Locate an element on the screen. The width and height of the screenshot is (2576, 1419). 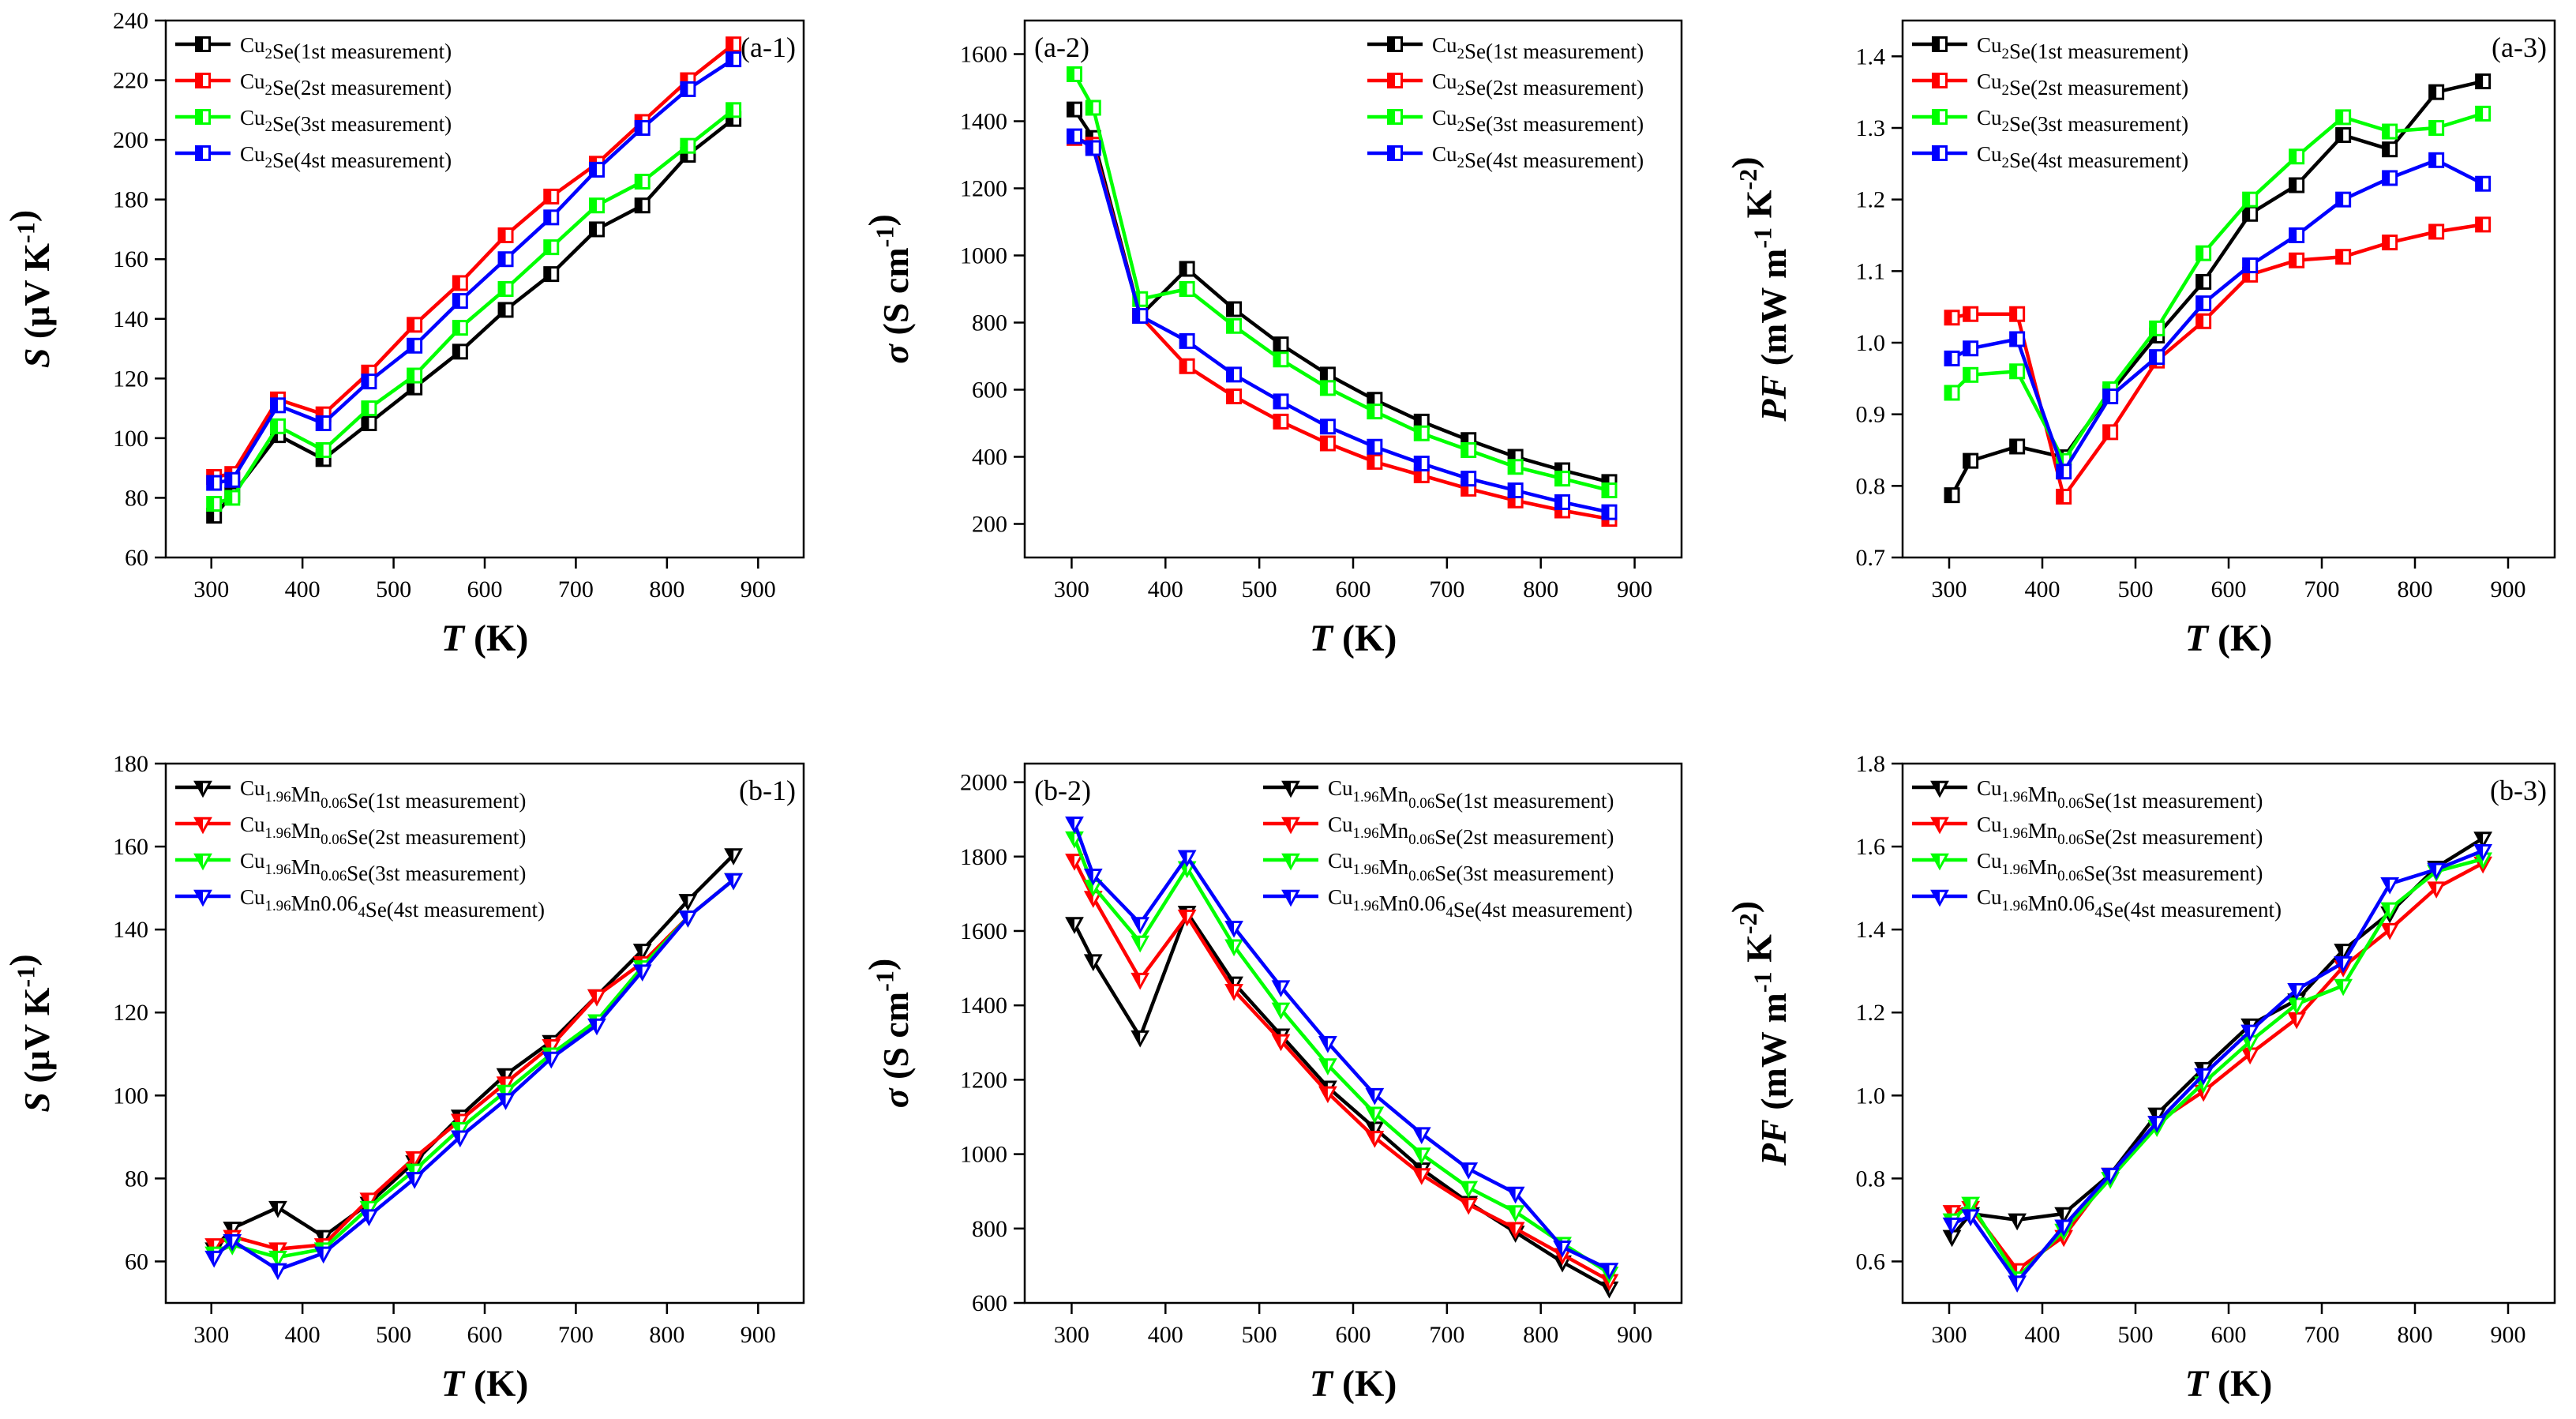
y-tick-label: 1.6 is located at coordinates (1871, 847).